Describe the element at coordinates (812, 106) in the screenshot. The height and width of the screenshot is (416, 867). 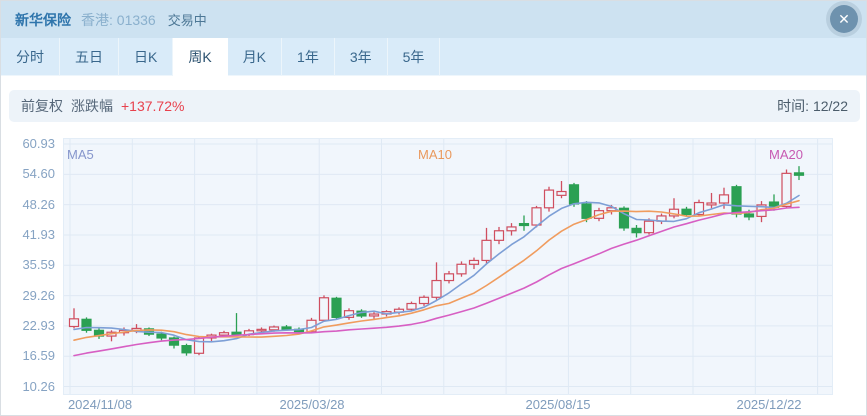
I see `time-label: 时间: 12/22` at that location.